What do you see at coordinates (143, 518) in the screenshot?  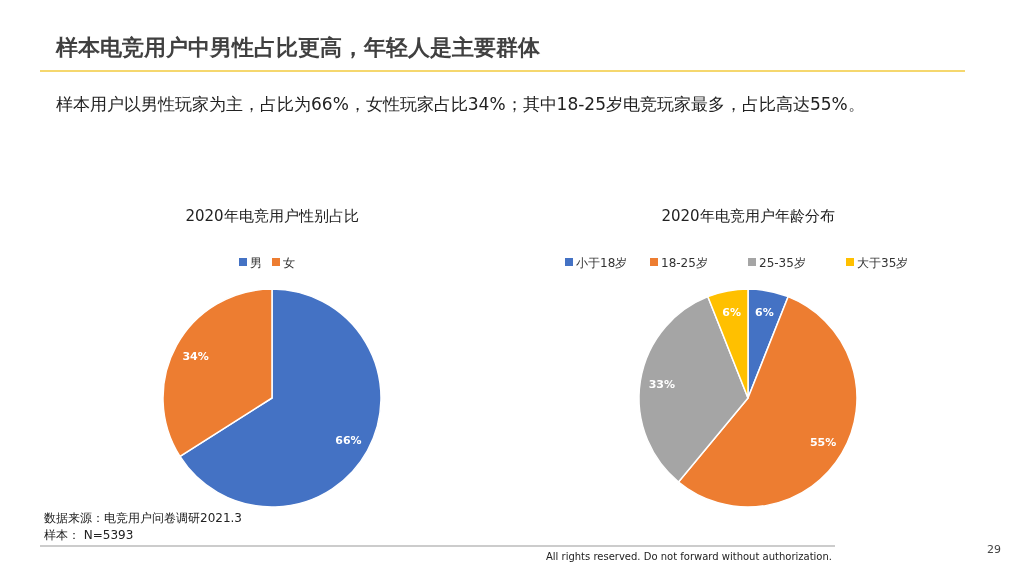 I see `source-note: 数据来源：电竞用户问卷调研2021.3` at bounding box center [143, 518].